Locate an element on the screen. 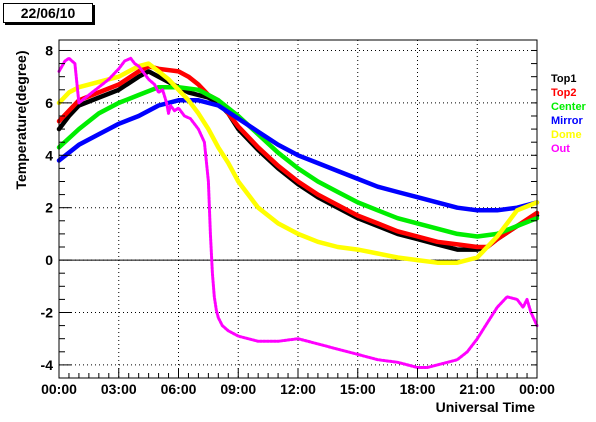 Image resolution: width=596 pixels, height=422 pixels. y-tick-label: 2 is located at coordinates (49, 208).